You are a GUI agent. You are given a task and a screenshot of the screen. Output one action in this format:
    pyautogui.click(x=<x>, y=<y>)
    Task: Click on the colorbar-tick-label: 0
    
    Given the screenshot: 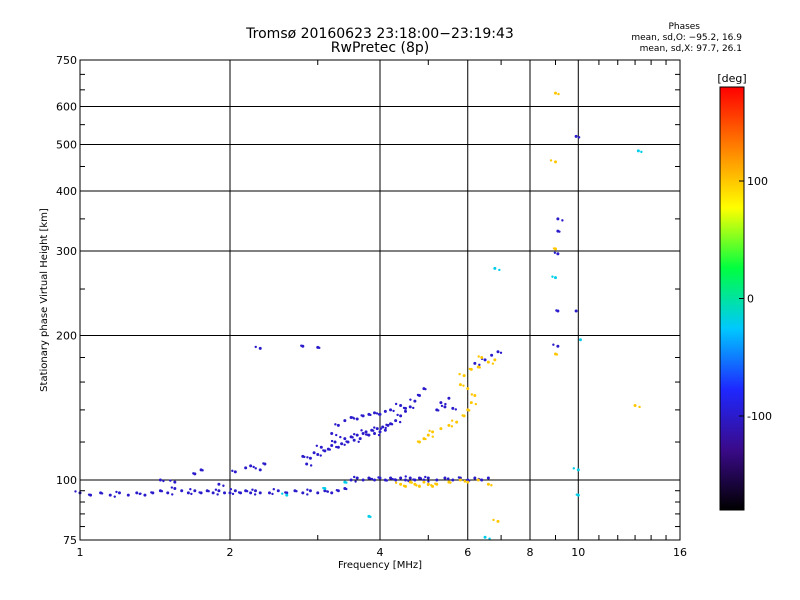 What is the action you would take?
    pyautogui.click(x=750, y=299)
    